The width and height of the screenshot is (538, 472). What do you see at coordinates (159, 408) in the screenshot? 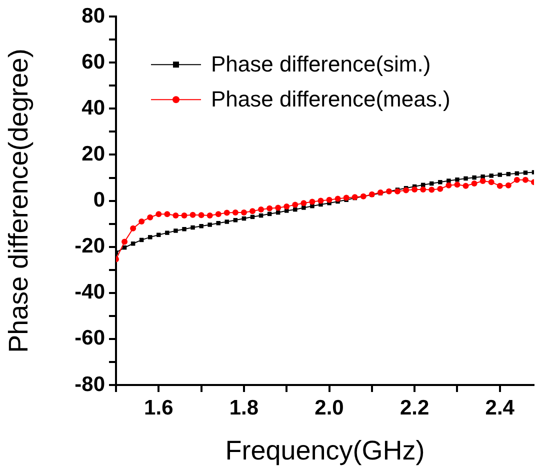
I see `x-tick-label: 1.6` at bounding box center [159, 408].